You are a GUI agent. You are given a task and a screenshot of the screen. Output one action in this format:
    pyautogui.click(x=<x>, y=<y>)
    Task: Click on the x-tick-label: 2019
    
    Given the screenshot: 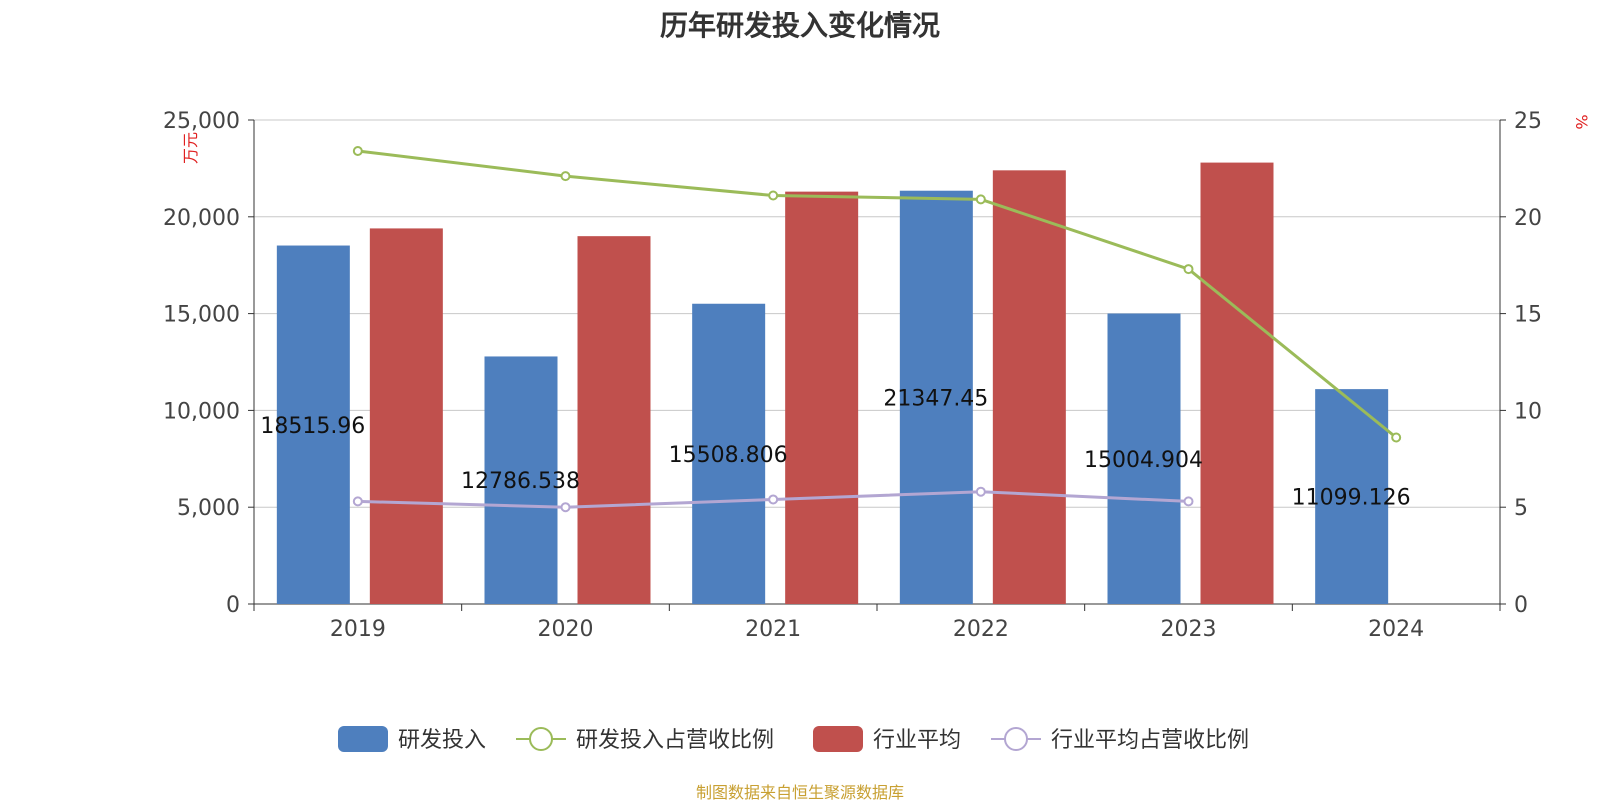 What is the action you would take?
    pyautogui.click(x=358, y=629)
    